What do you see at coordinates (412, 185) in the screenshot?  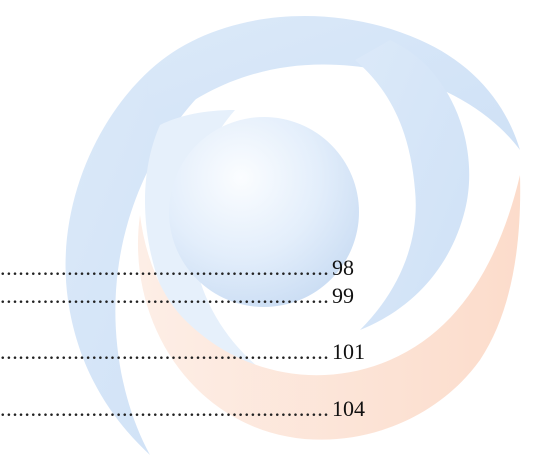 I see `watermark-blue-right-arc` at bounding box center [412, 185].